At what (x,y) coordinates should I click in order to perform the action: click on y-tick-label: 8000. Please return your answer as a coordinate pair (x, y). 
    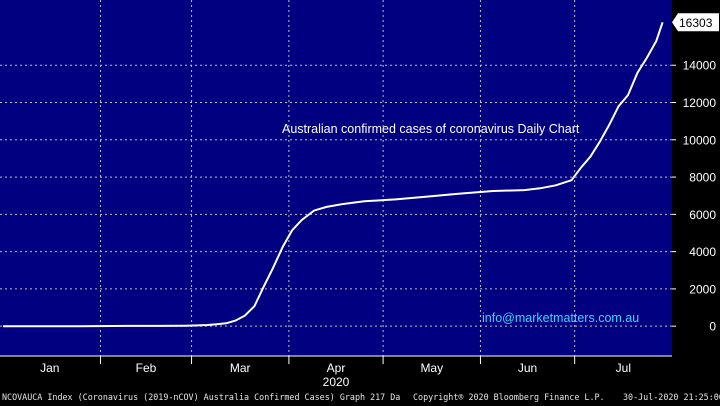
    Looking at the image, I should click on (702, 178).